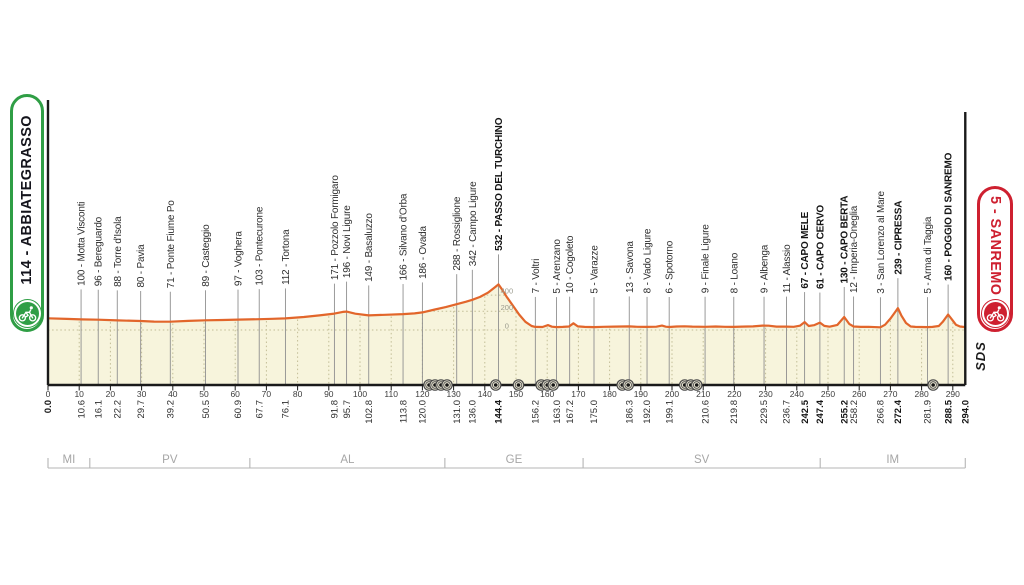  I want to click on km-distance-label: 242.5, so click(805, 411).